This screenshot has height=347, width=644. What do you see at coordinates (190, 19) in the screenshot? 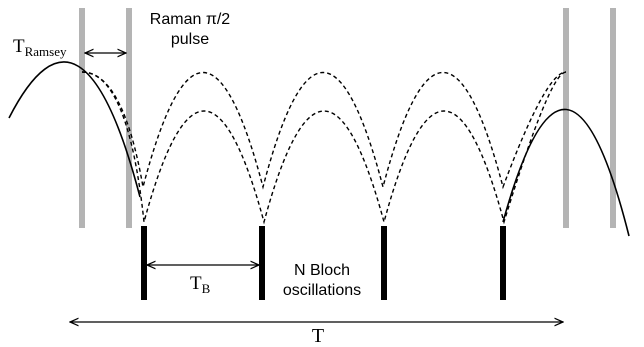
I see `raman-label-line1: Raman π/2` at bounding box center [190, 19].